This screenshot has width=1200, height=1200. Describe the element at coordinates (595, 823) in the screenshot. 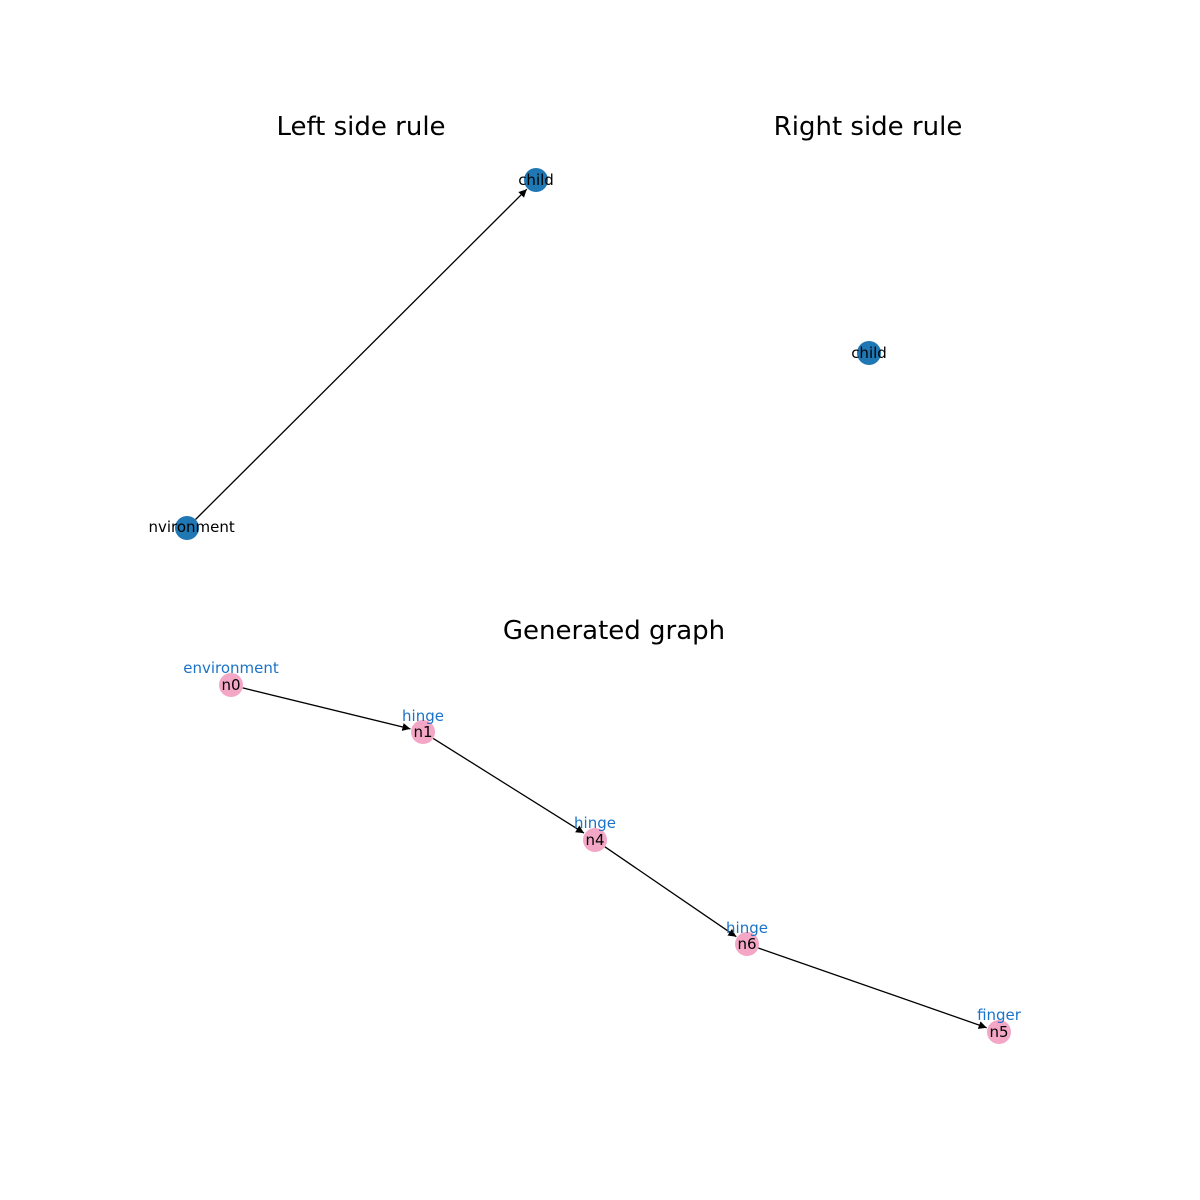

I see `node-n4-type: hinge` at that location.